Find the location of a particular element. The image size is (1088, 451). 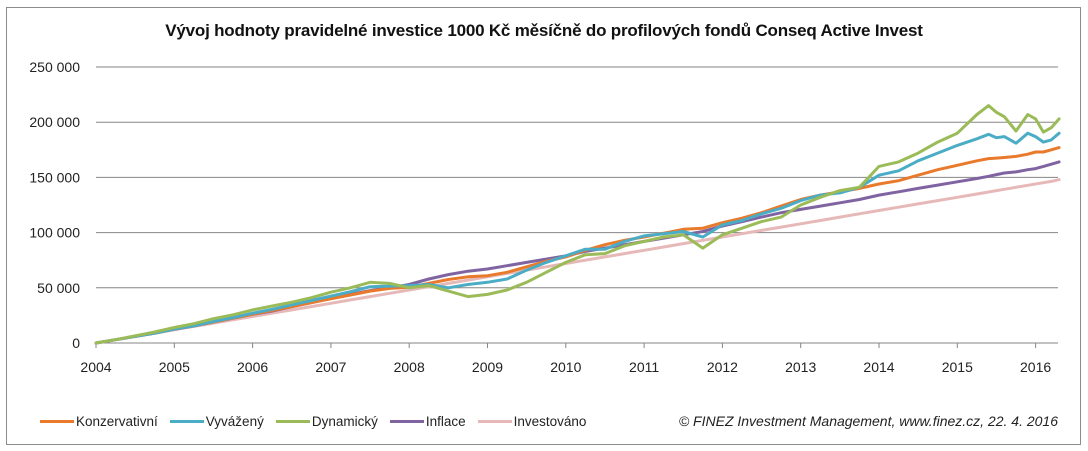

legend-swatch-konzervativni is located at coordinates (57, 421).